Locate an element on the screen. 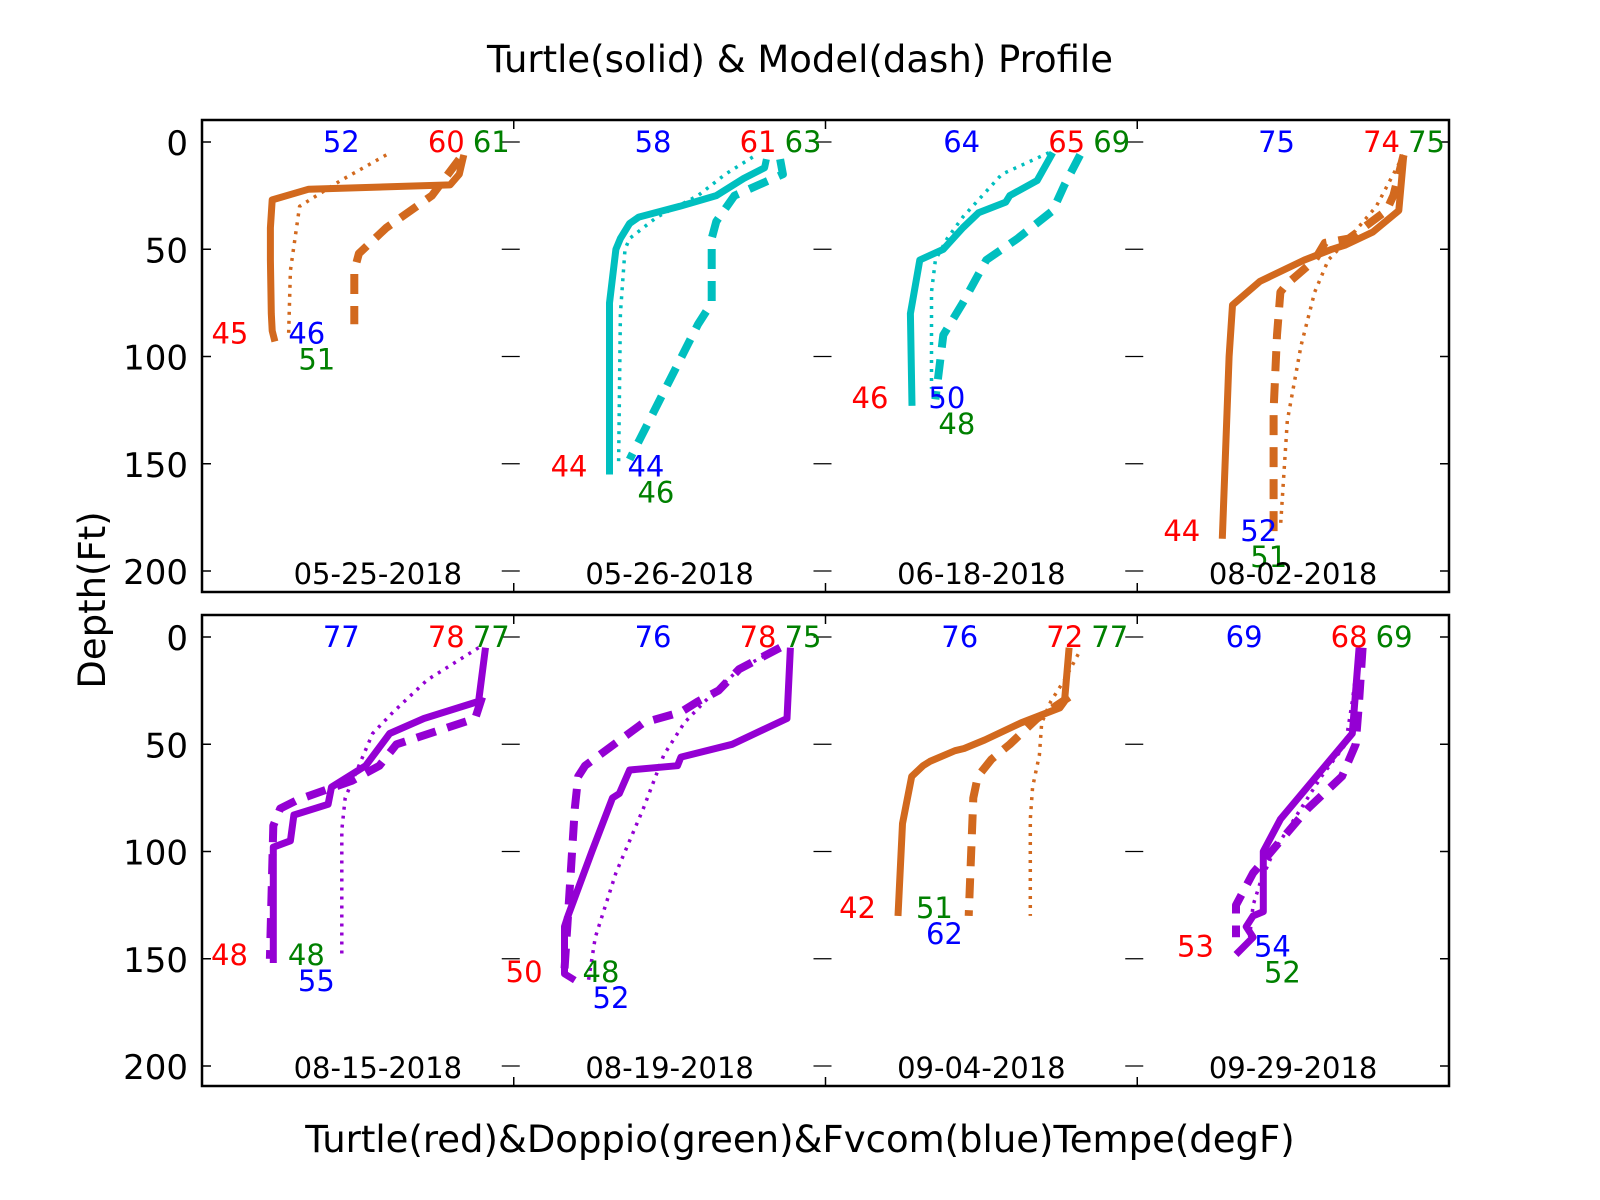 Image resolution: width=1600 pixels, height=1200 pixels. bottom-value-label-turtle: 42 is located at coordinates (857, 908).